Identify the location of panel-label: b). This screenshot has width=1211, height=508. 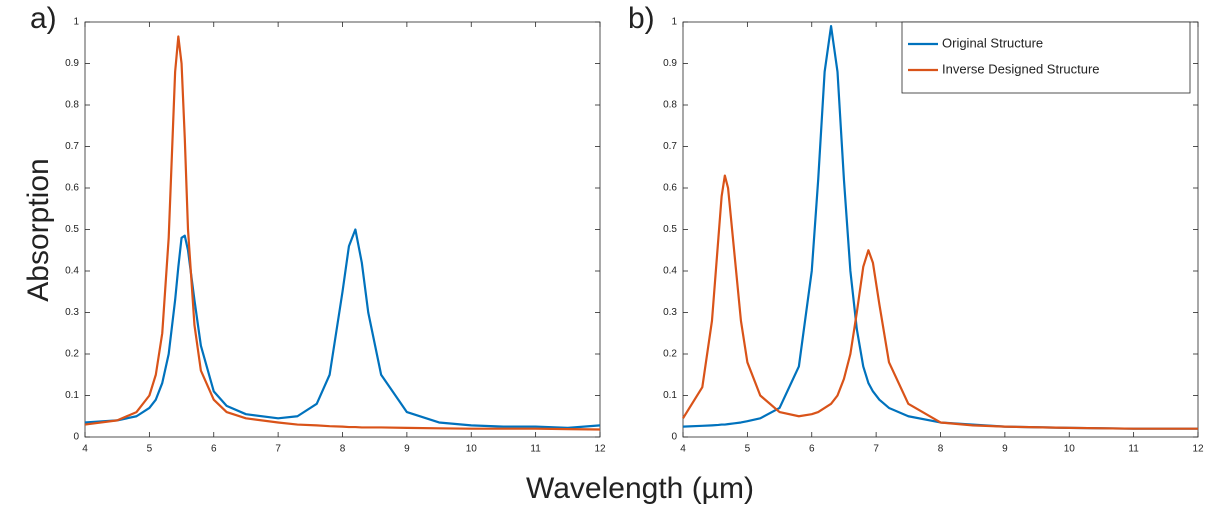
(641, 18).